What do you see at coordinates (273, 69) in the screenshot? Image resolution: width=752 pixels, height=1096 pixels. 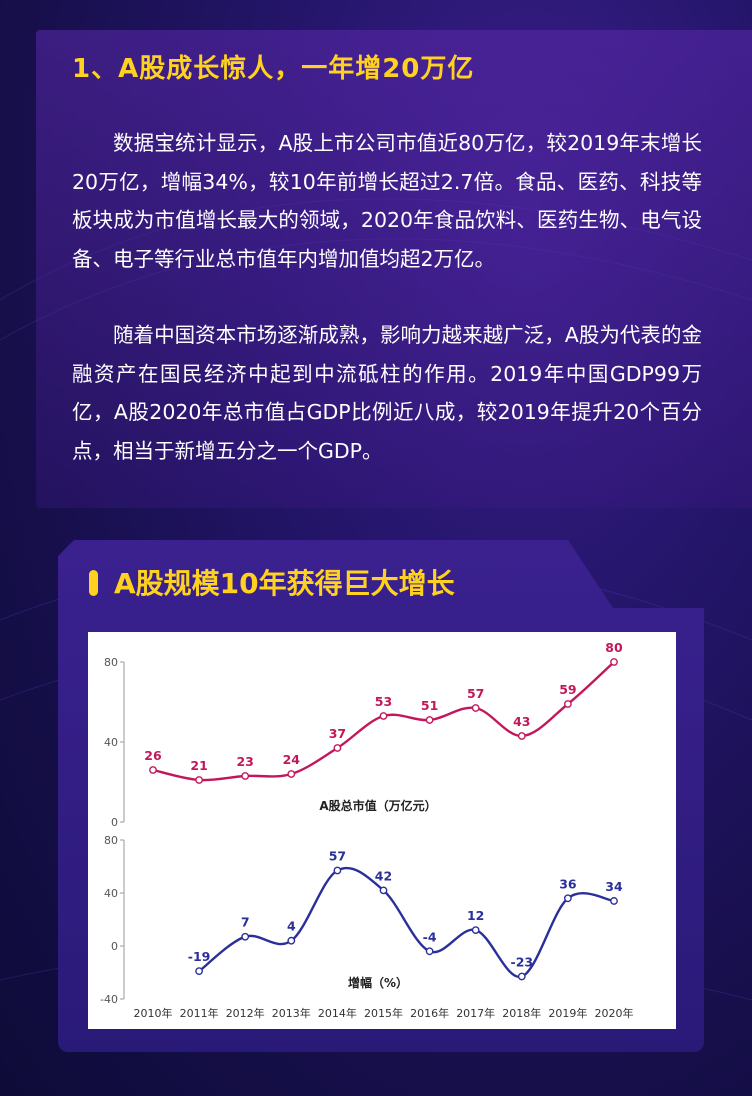 I see `article-heading: 1、A股成长惊人，一年增20万亿` at bounding box center [273, 69].